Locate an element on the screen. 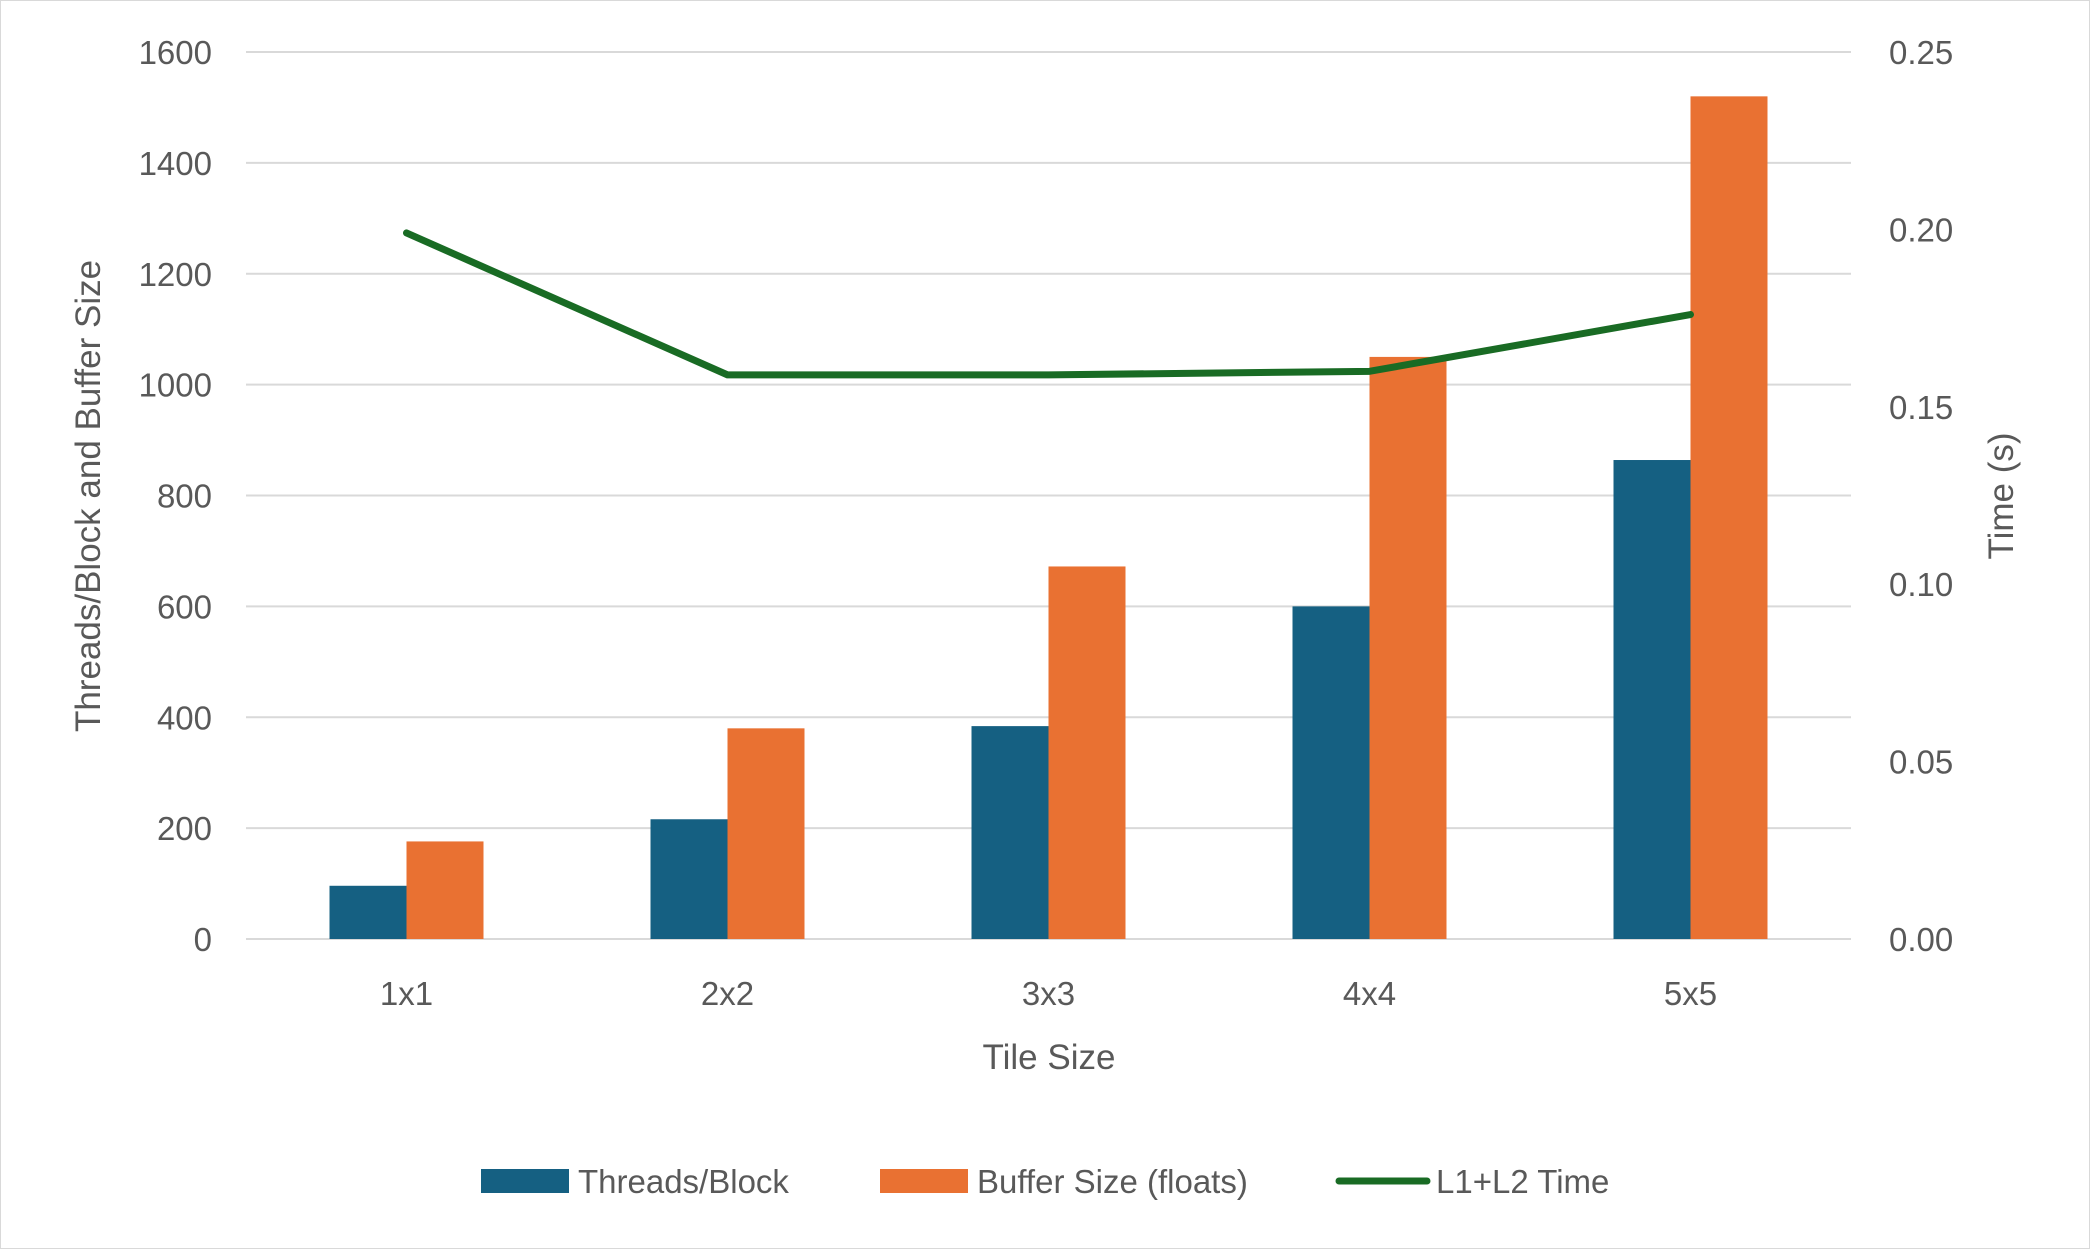  y2-tick-label: 0.00 is located at coordinates (1921, 939).